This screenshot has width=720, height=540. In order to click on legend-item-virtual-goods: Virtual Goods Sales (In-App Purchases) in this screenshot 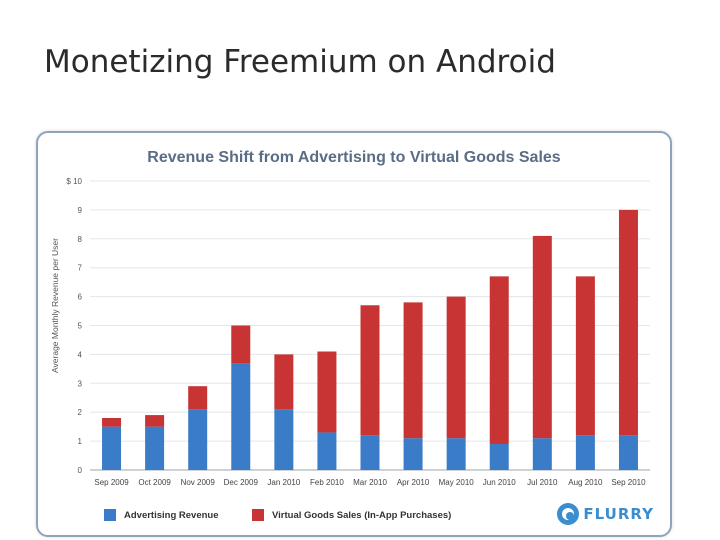, I will do `click(351, 515)`.